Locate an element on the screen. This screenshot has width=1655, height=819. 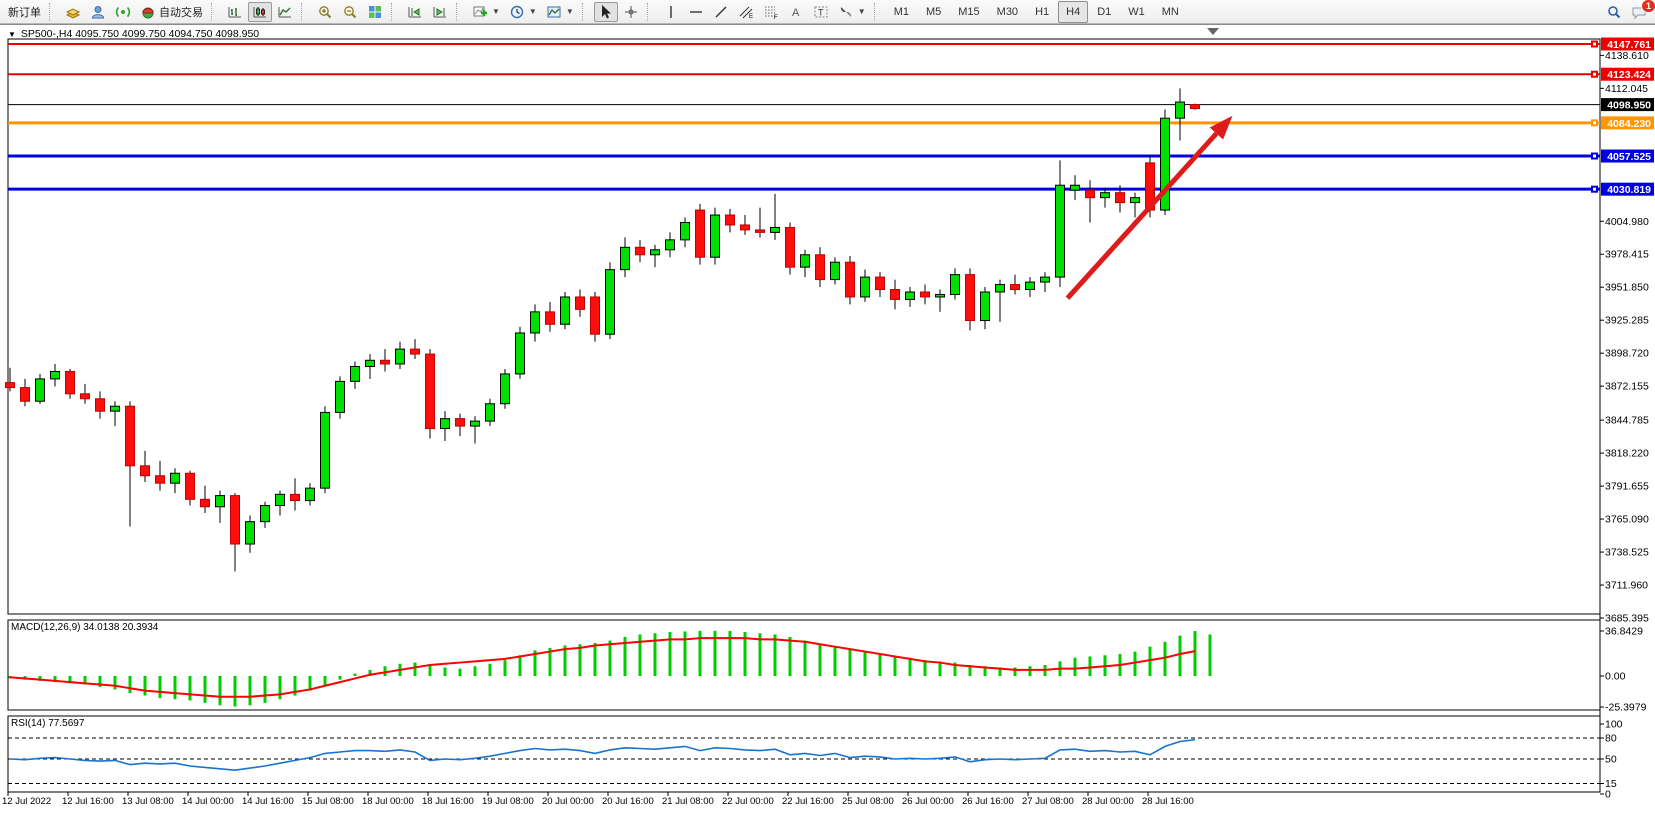
timeframe-toolbar: M1 M5 M15 M30 H1 H4 D1 W1 MN is located at coordinates (1036, 11).